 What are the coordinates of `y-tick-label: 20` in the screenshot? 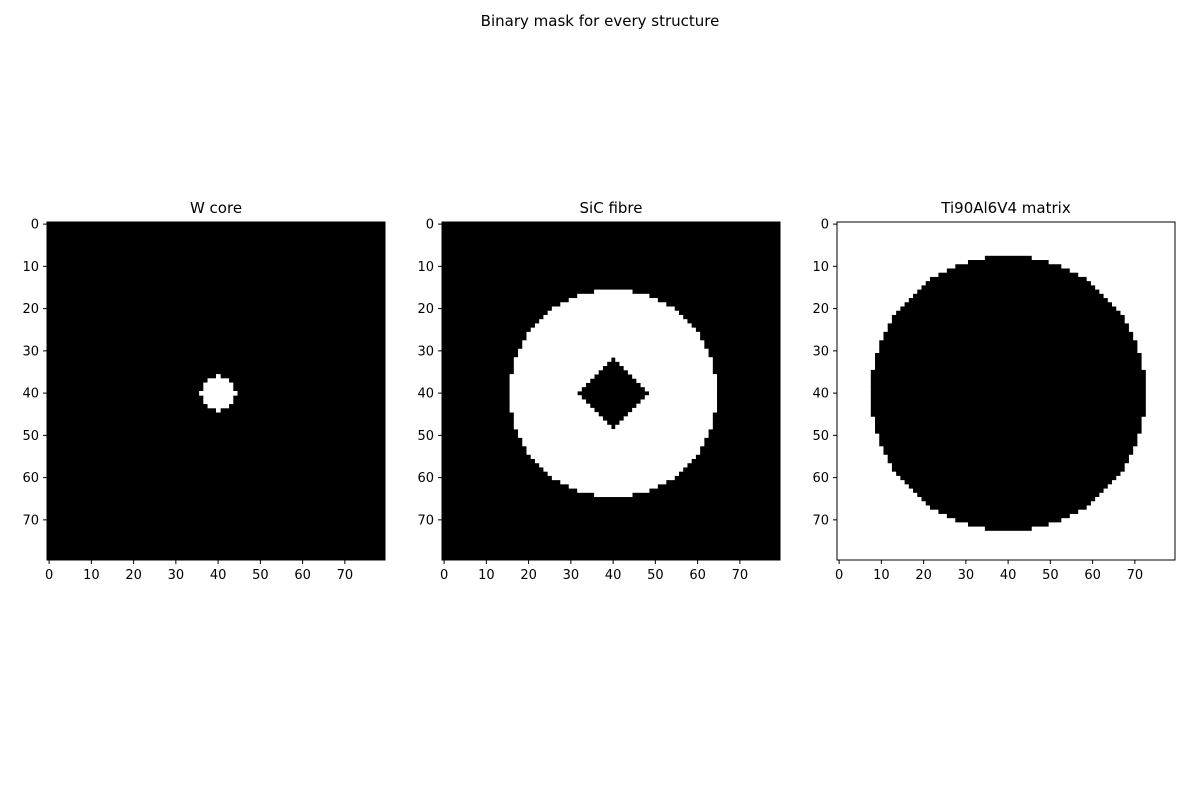 It's located at (30, 309).